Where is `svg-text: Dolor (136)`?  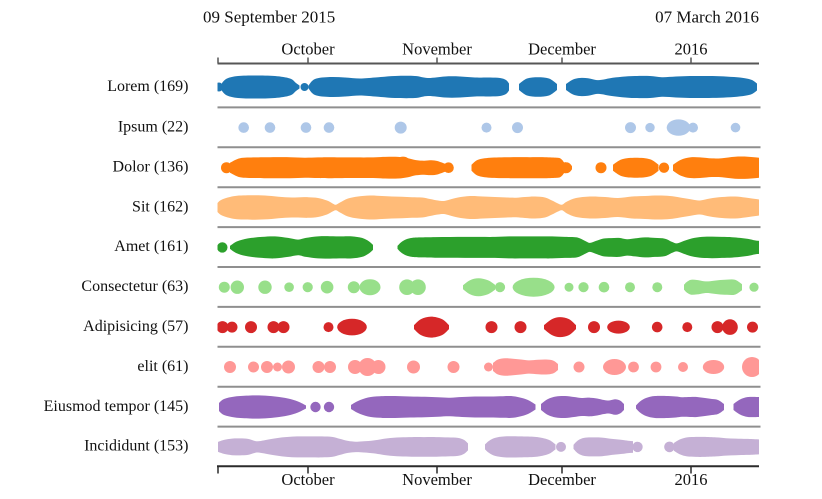 svg-text: Dolor (136) is located at coordinates (151, 167).